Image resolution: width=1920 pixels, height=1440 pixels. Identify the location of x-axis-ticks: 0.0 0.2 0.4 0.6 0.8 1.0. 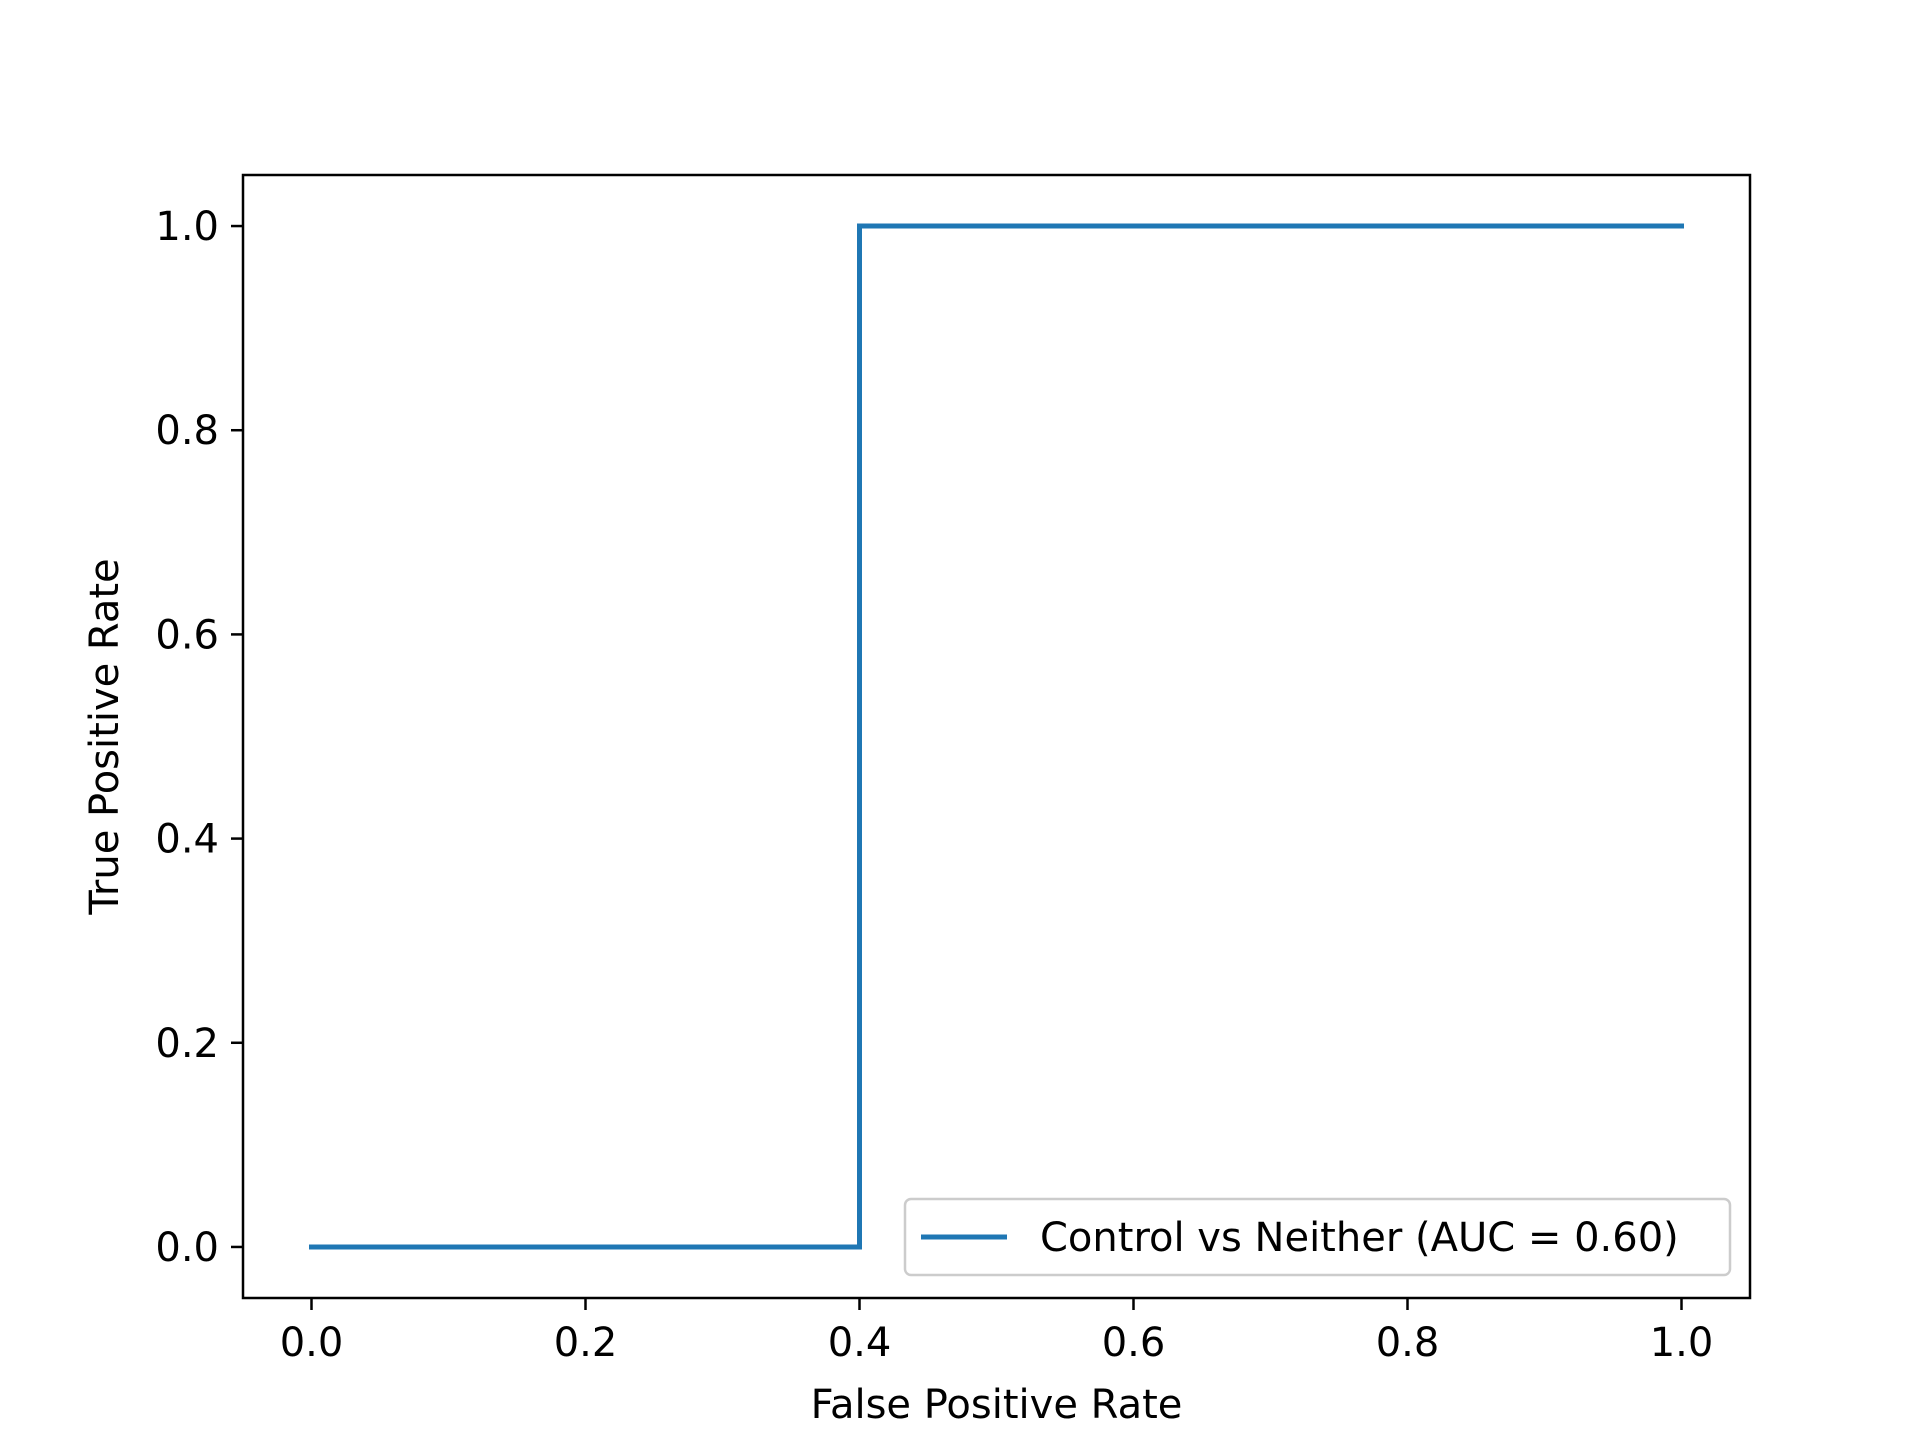
(997, 1332).